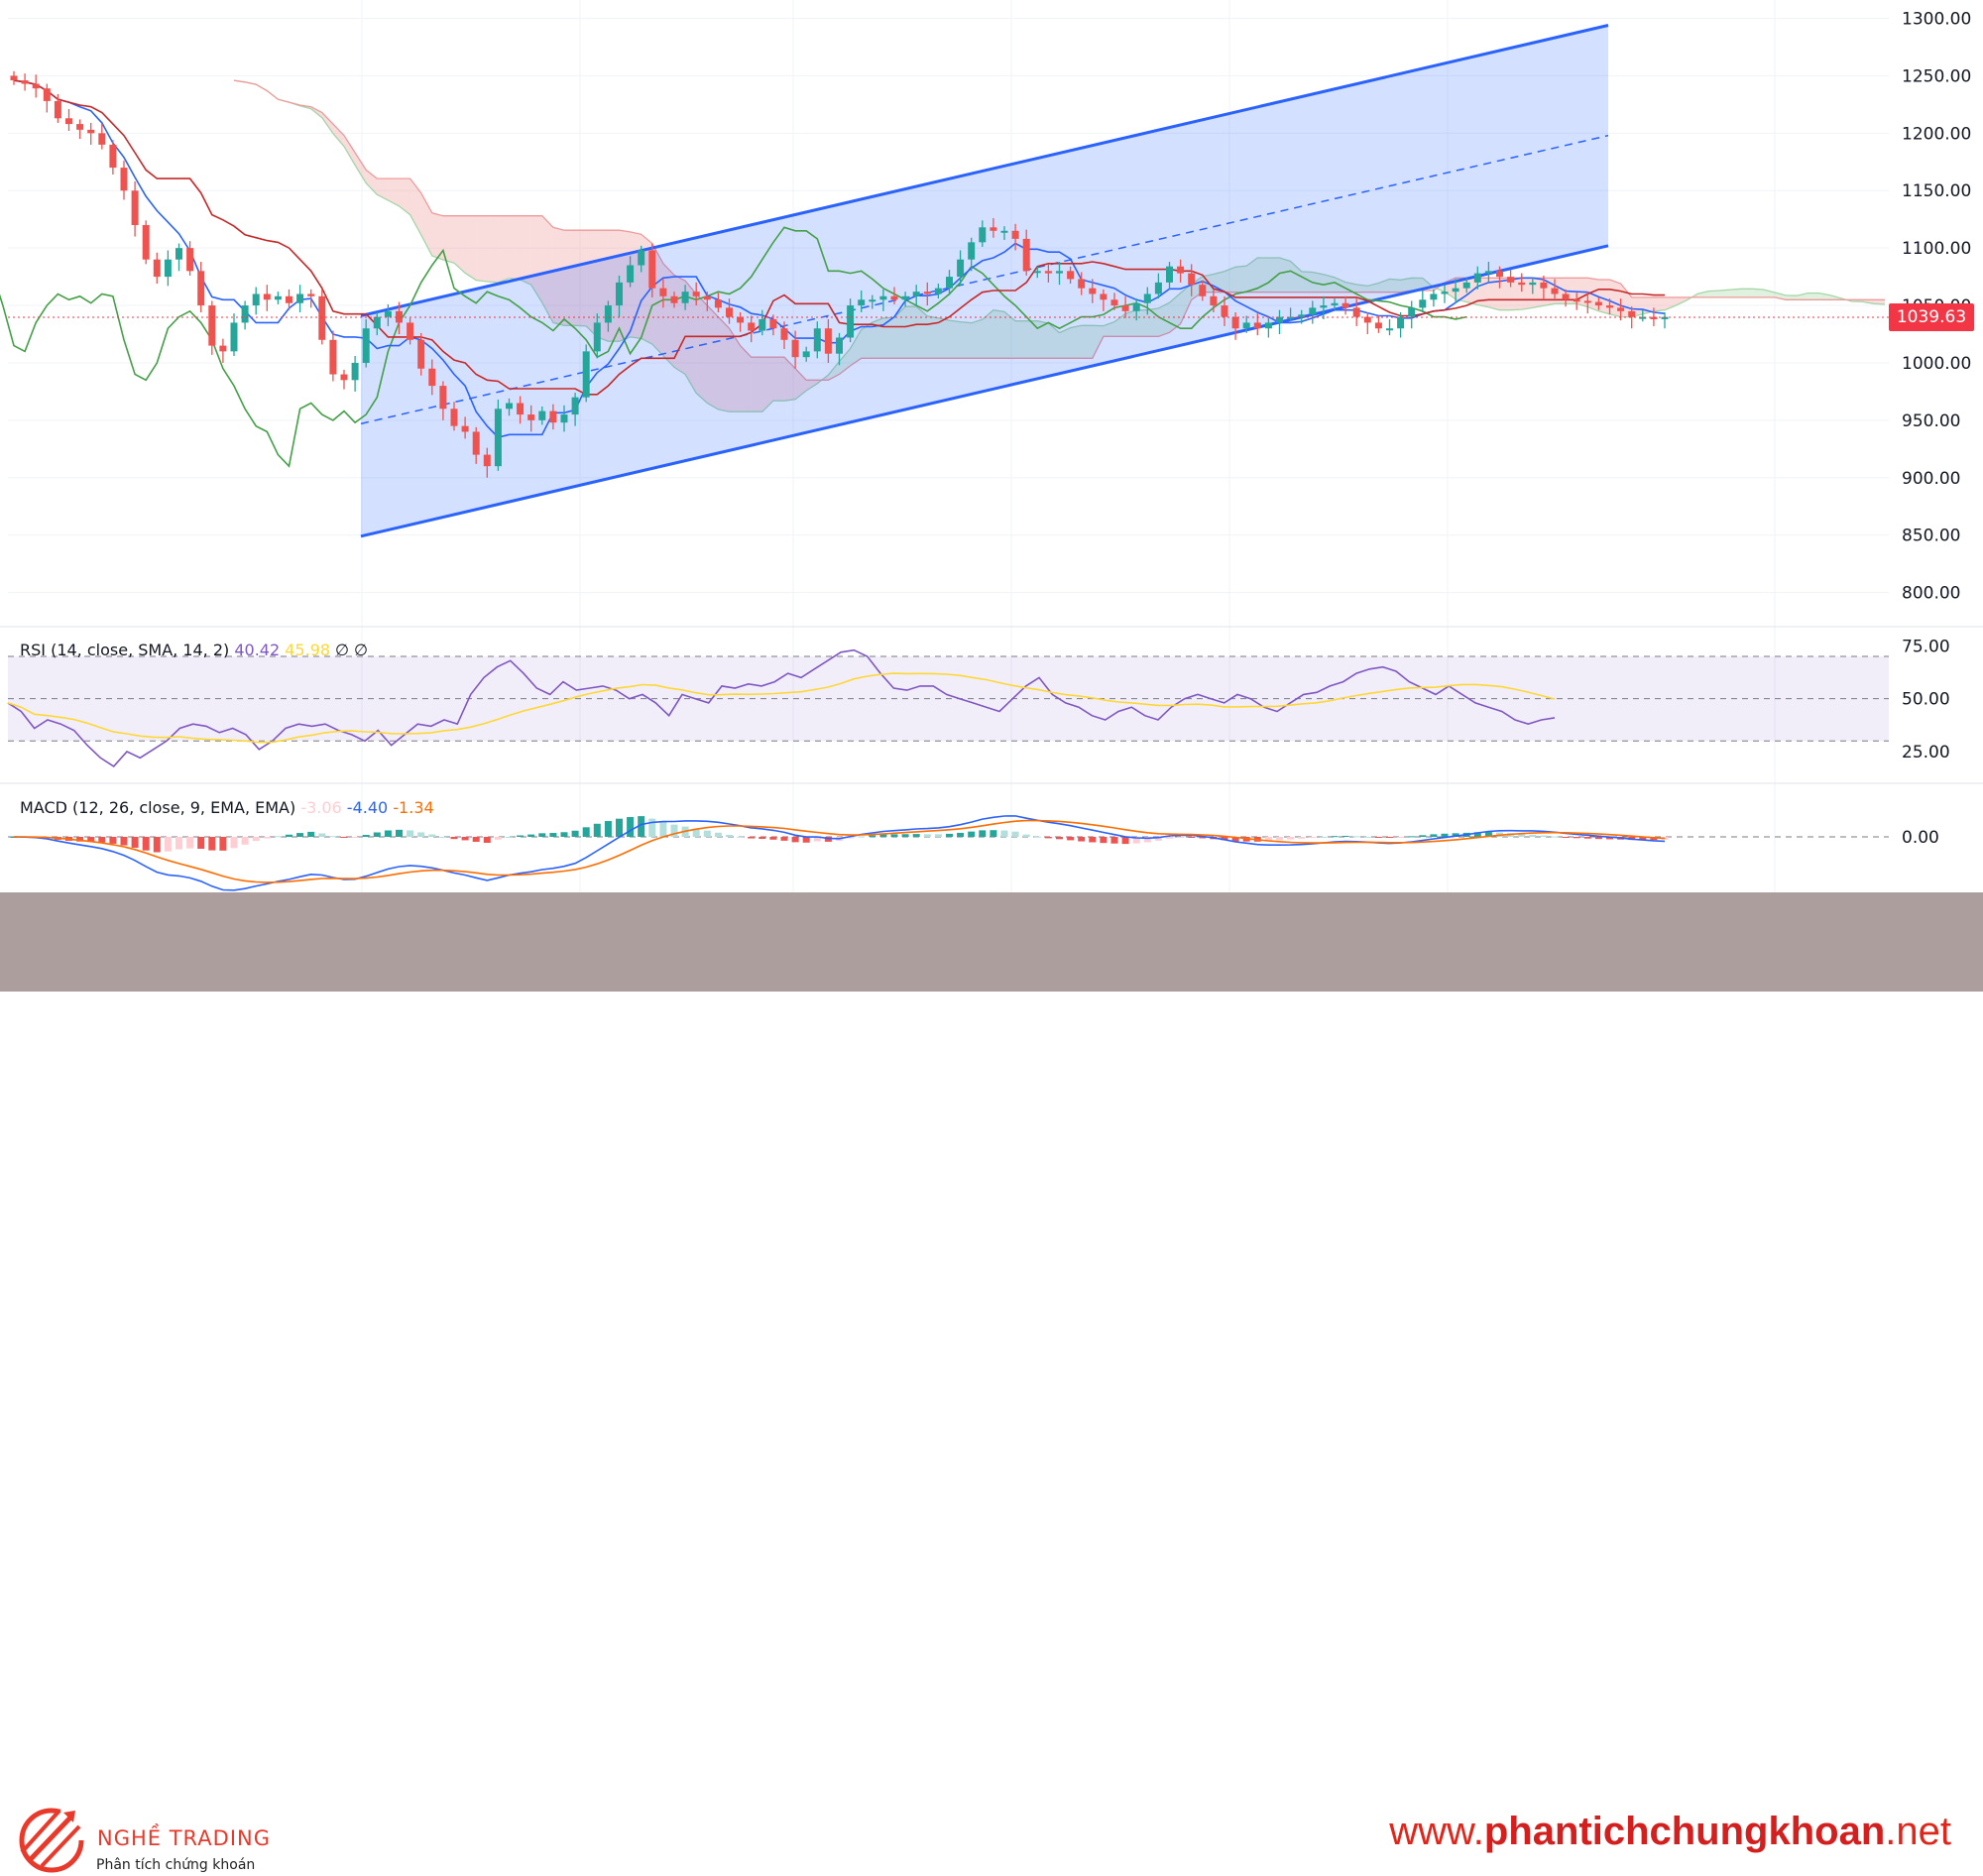 The image size is (1983, 1876). Describe the element at coordinates (176, 1865) in the screenshot. I see `brand-tagline: Phân tích chứng khoán` at that location.